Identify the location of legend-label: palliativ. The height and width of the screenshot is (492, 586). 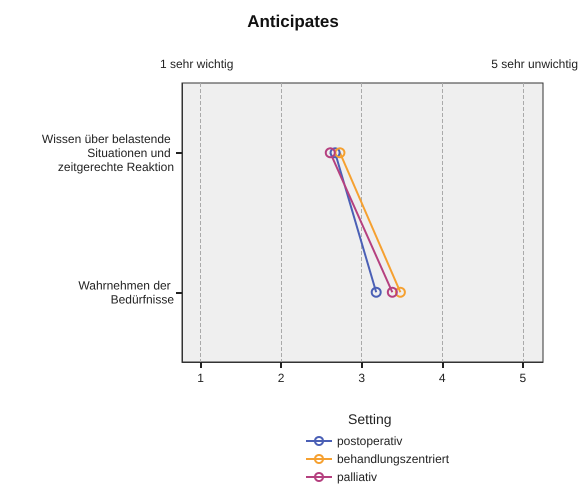
(357, 477).